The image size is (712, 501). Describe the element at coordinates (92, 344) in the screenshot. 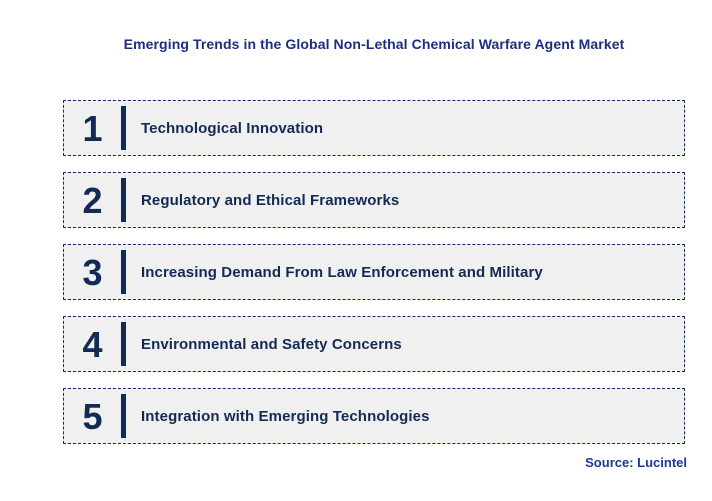

I see `trend-number: 4` at that location.